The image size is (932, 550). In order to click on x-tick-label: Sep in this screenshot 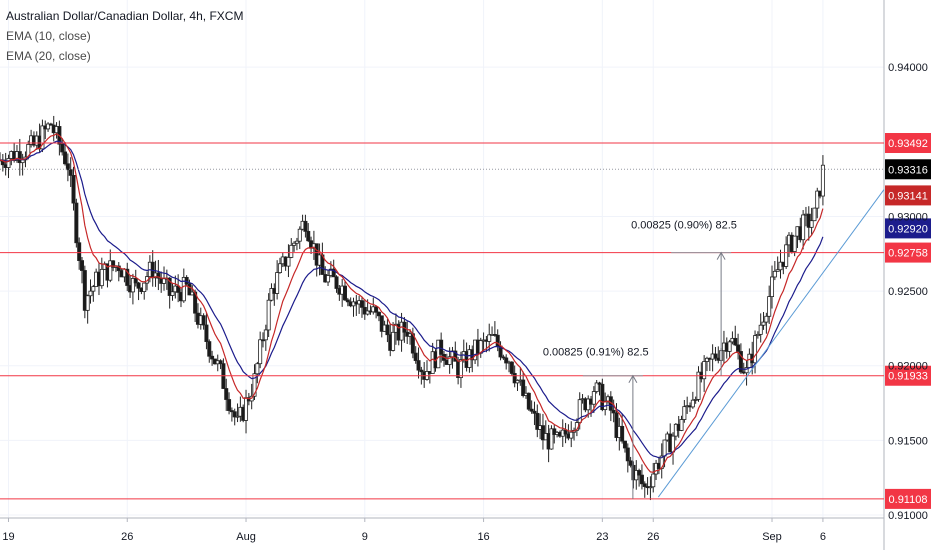, I will do `click(772, 537)`.